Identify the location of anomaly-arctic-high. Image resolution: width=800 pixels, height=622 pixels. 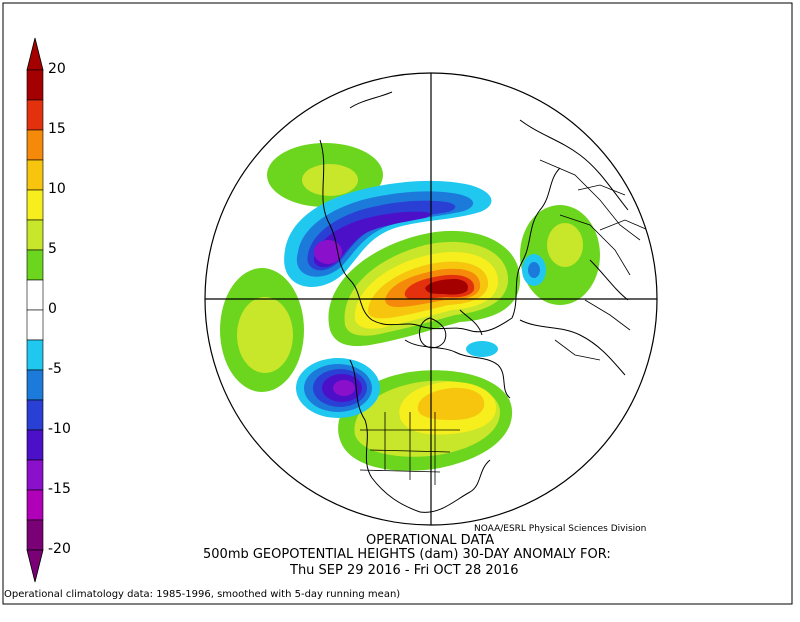
(424, 288).